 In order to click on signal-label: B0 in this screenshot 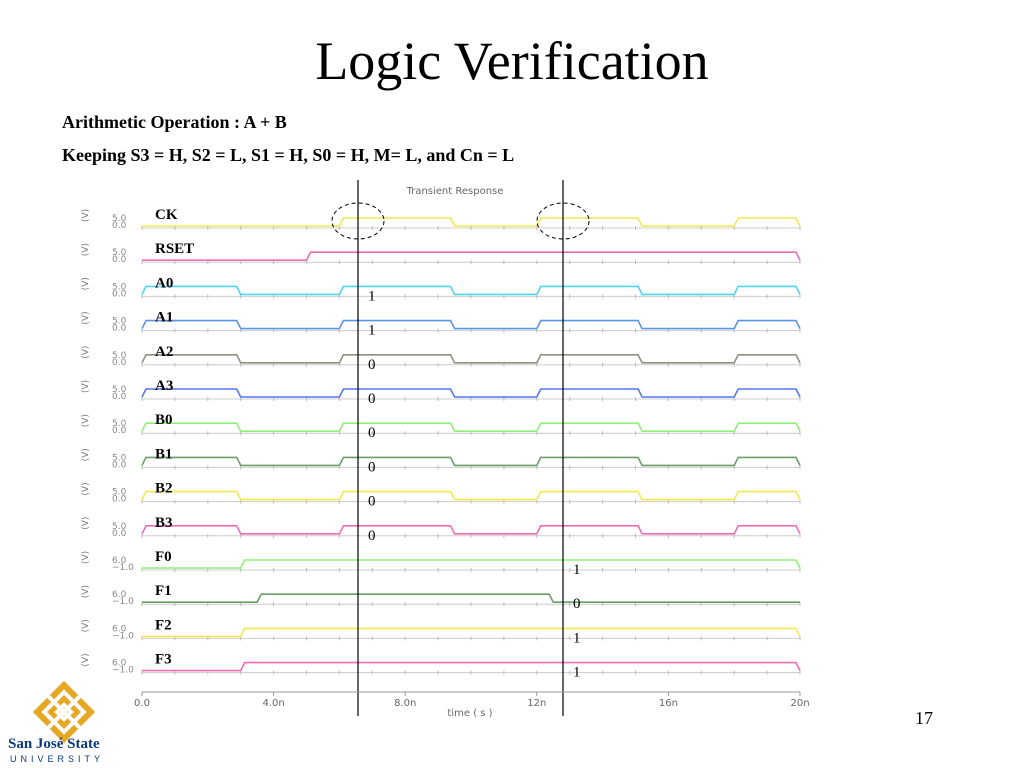, I will do `click(164, 420)`.